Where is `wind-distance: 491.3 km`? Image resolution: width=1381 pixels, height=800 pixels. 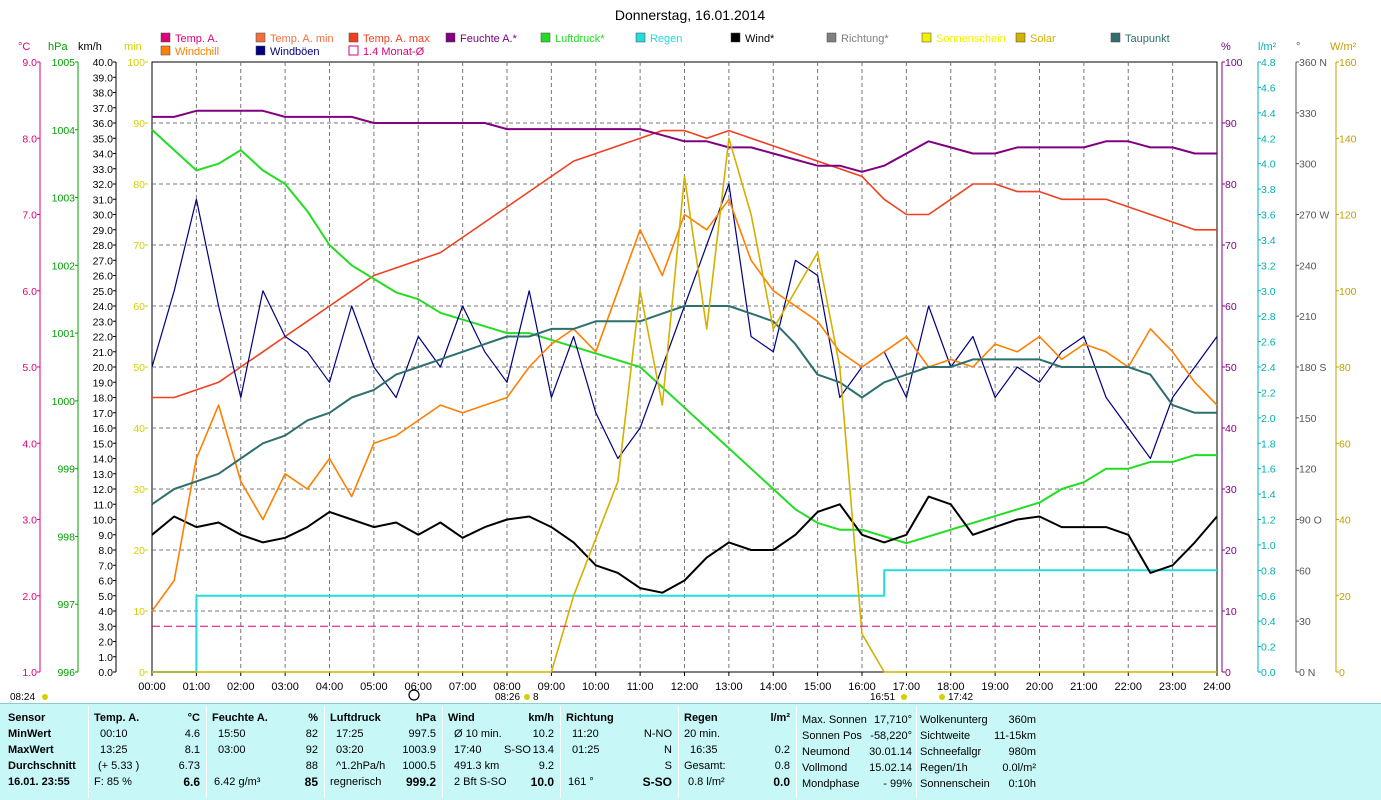 wind-distance: 491.3 km is located at coordinates (477, 766).